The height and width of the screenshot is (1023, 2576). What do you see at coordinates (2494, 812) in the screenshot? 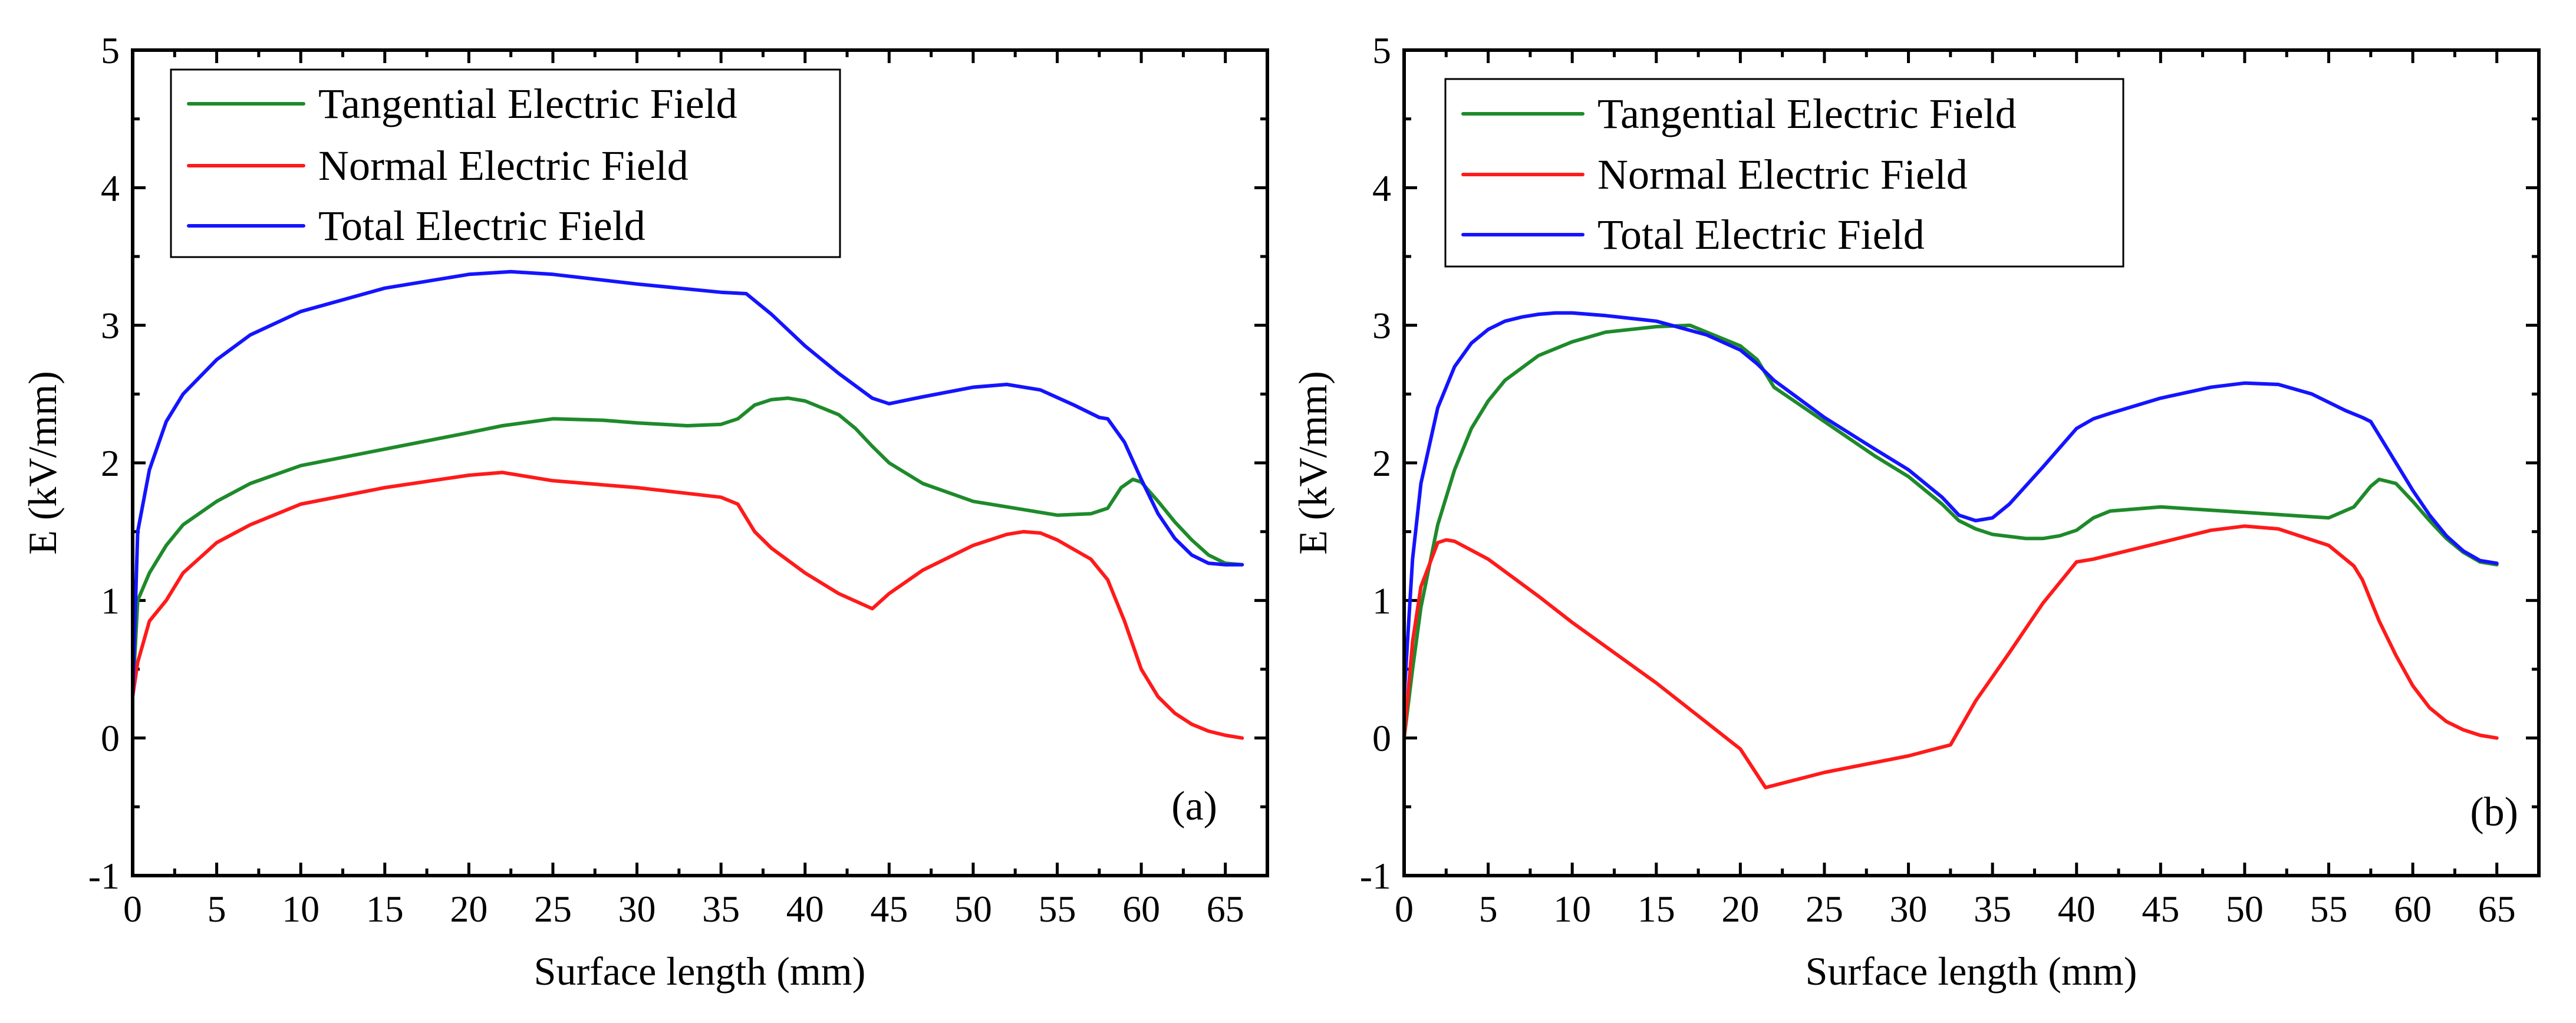
I see `panel-label: (b)` at bounding box center [2494, 812].